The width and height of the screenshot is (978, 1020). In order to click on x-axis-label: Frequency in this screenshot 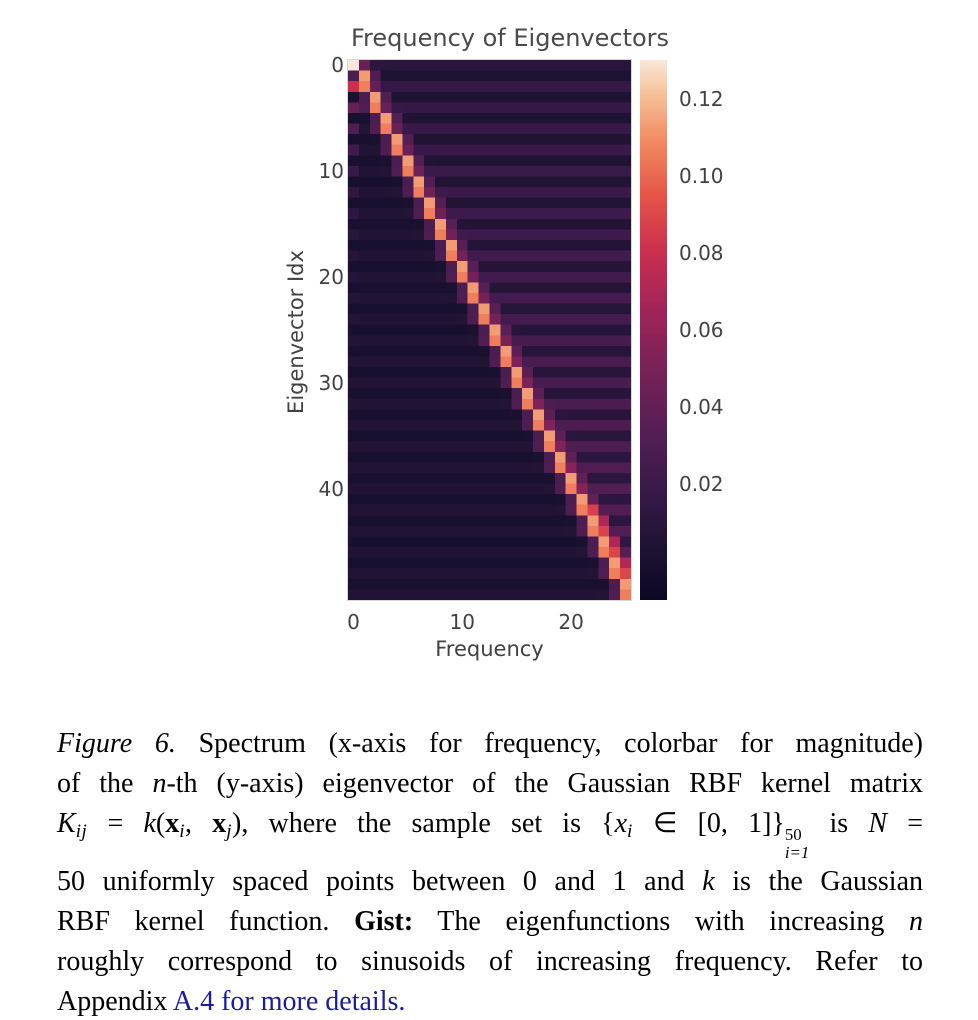, I will do `click(489, 649)`.